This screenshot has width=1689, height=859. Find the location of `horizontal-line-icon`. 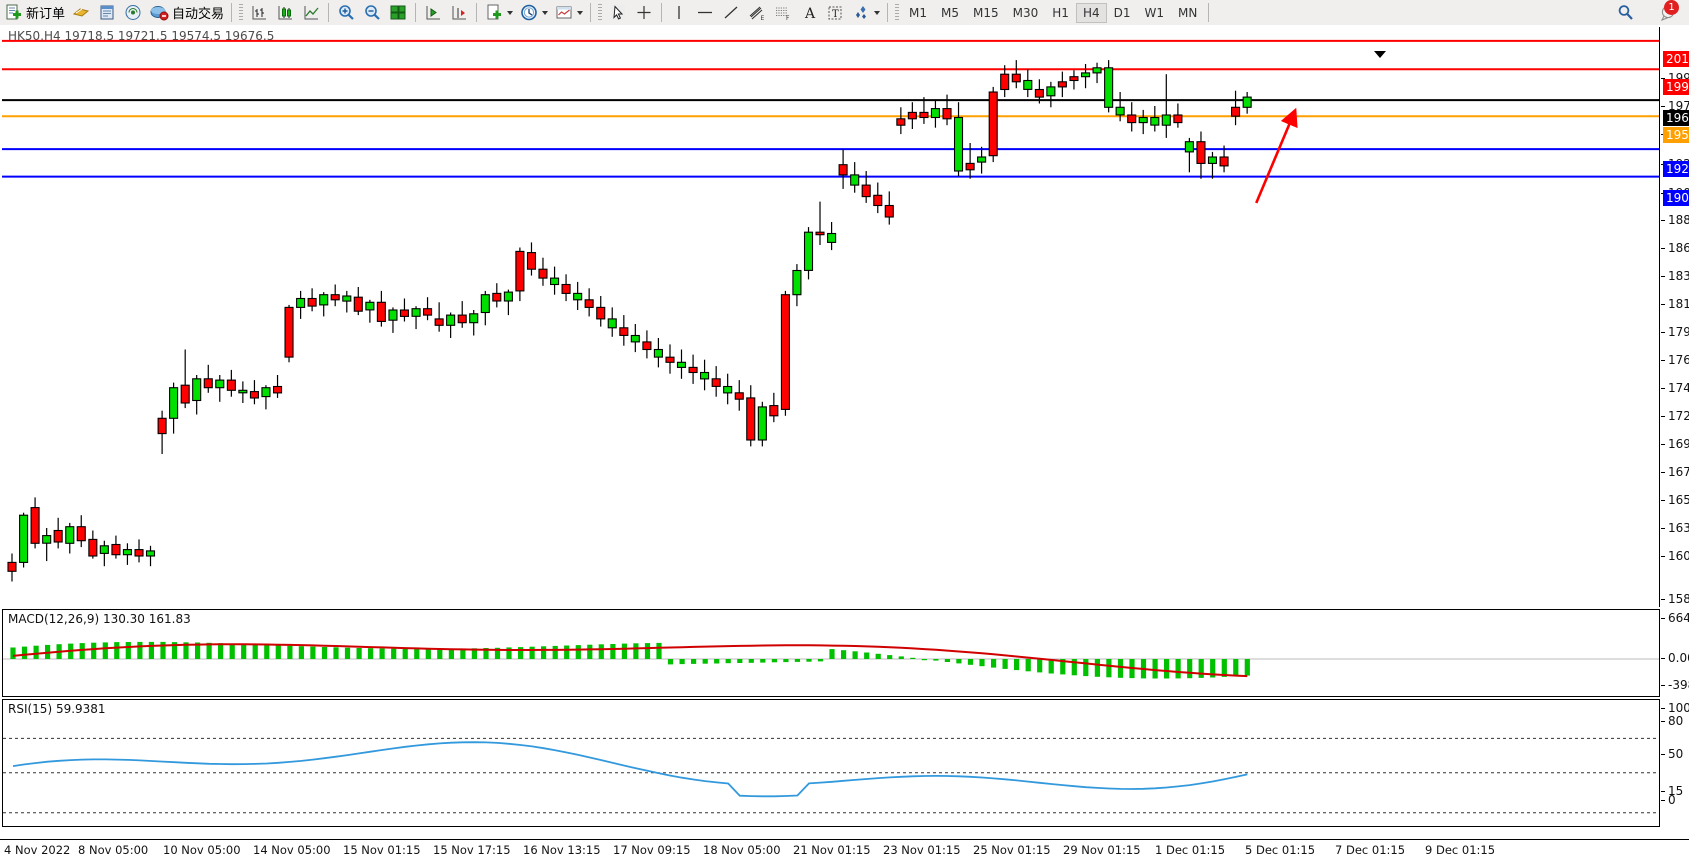

horizontal-line-icon is located at coordinates (705, 12).